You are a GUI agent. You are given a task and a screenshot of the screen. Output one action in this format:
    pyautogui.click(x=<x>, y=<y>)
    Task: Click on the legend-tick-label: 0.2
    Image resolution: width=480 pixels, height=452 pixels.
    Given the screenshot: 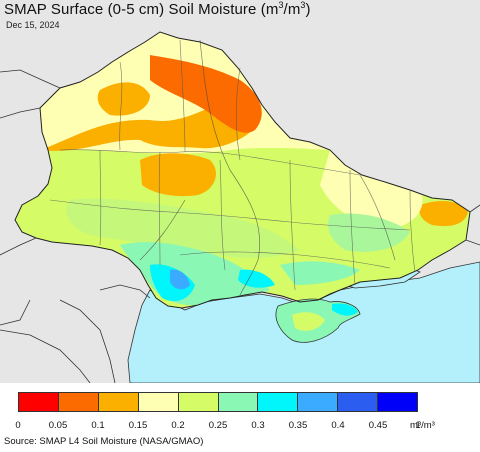 What is the action you would take?
    pyautogui.click(x=178, y=425)
    